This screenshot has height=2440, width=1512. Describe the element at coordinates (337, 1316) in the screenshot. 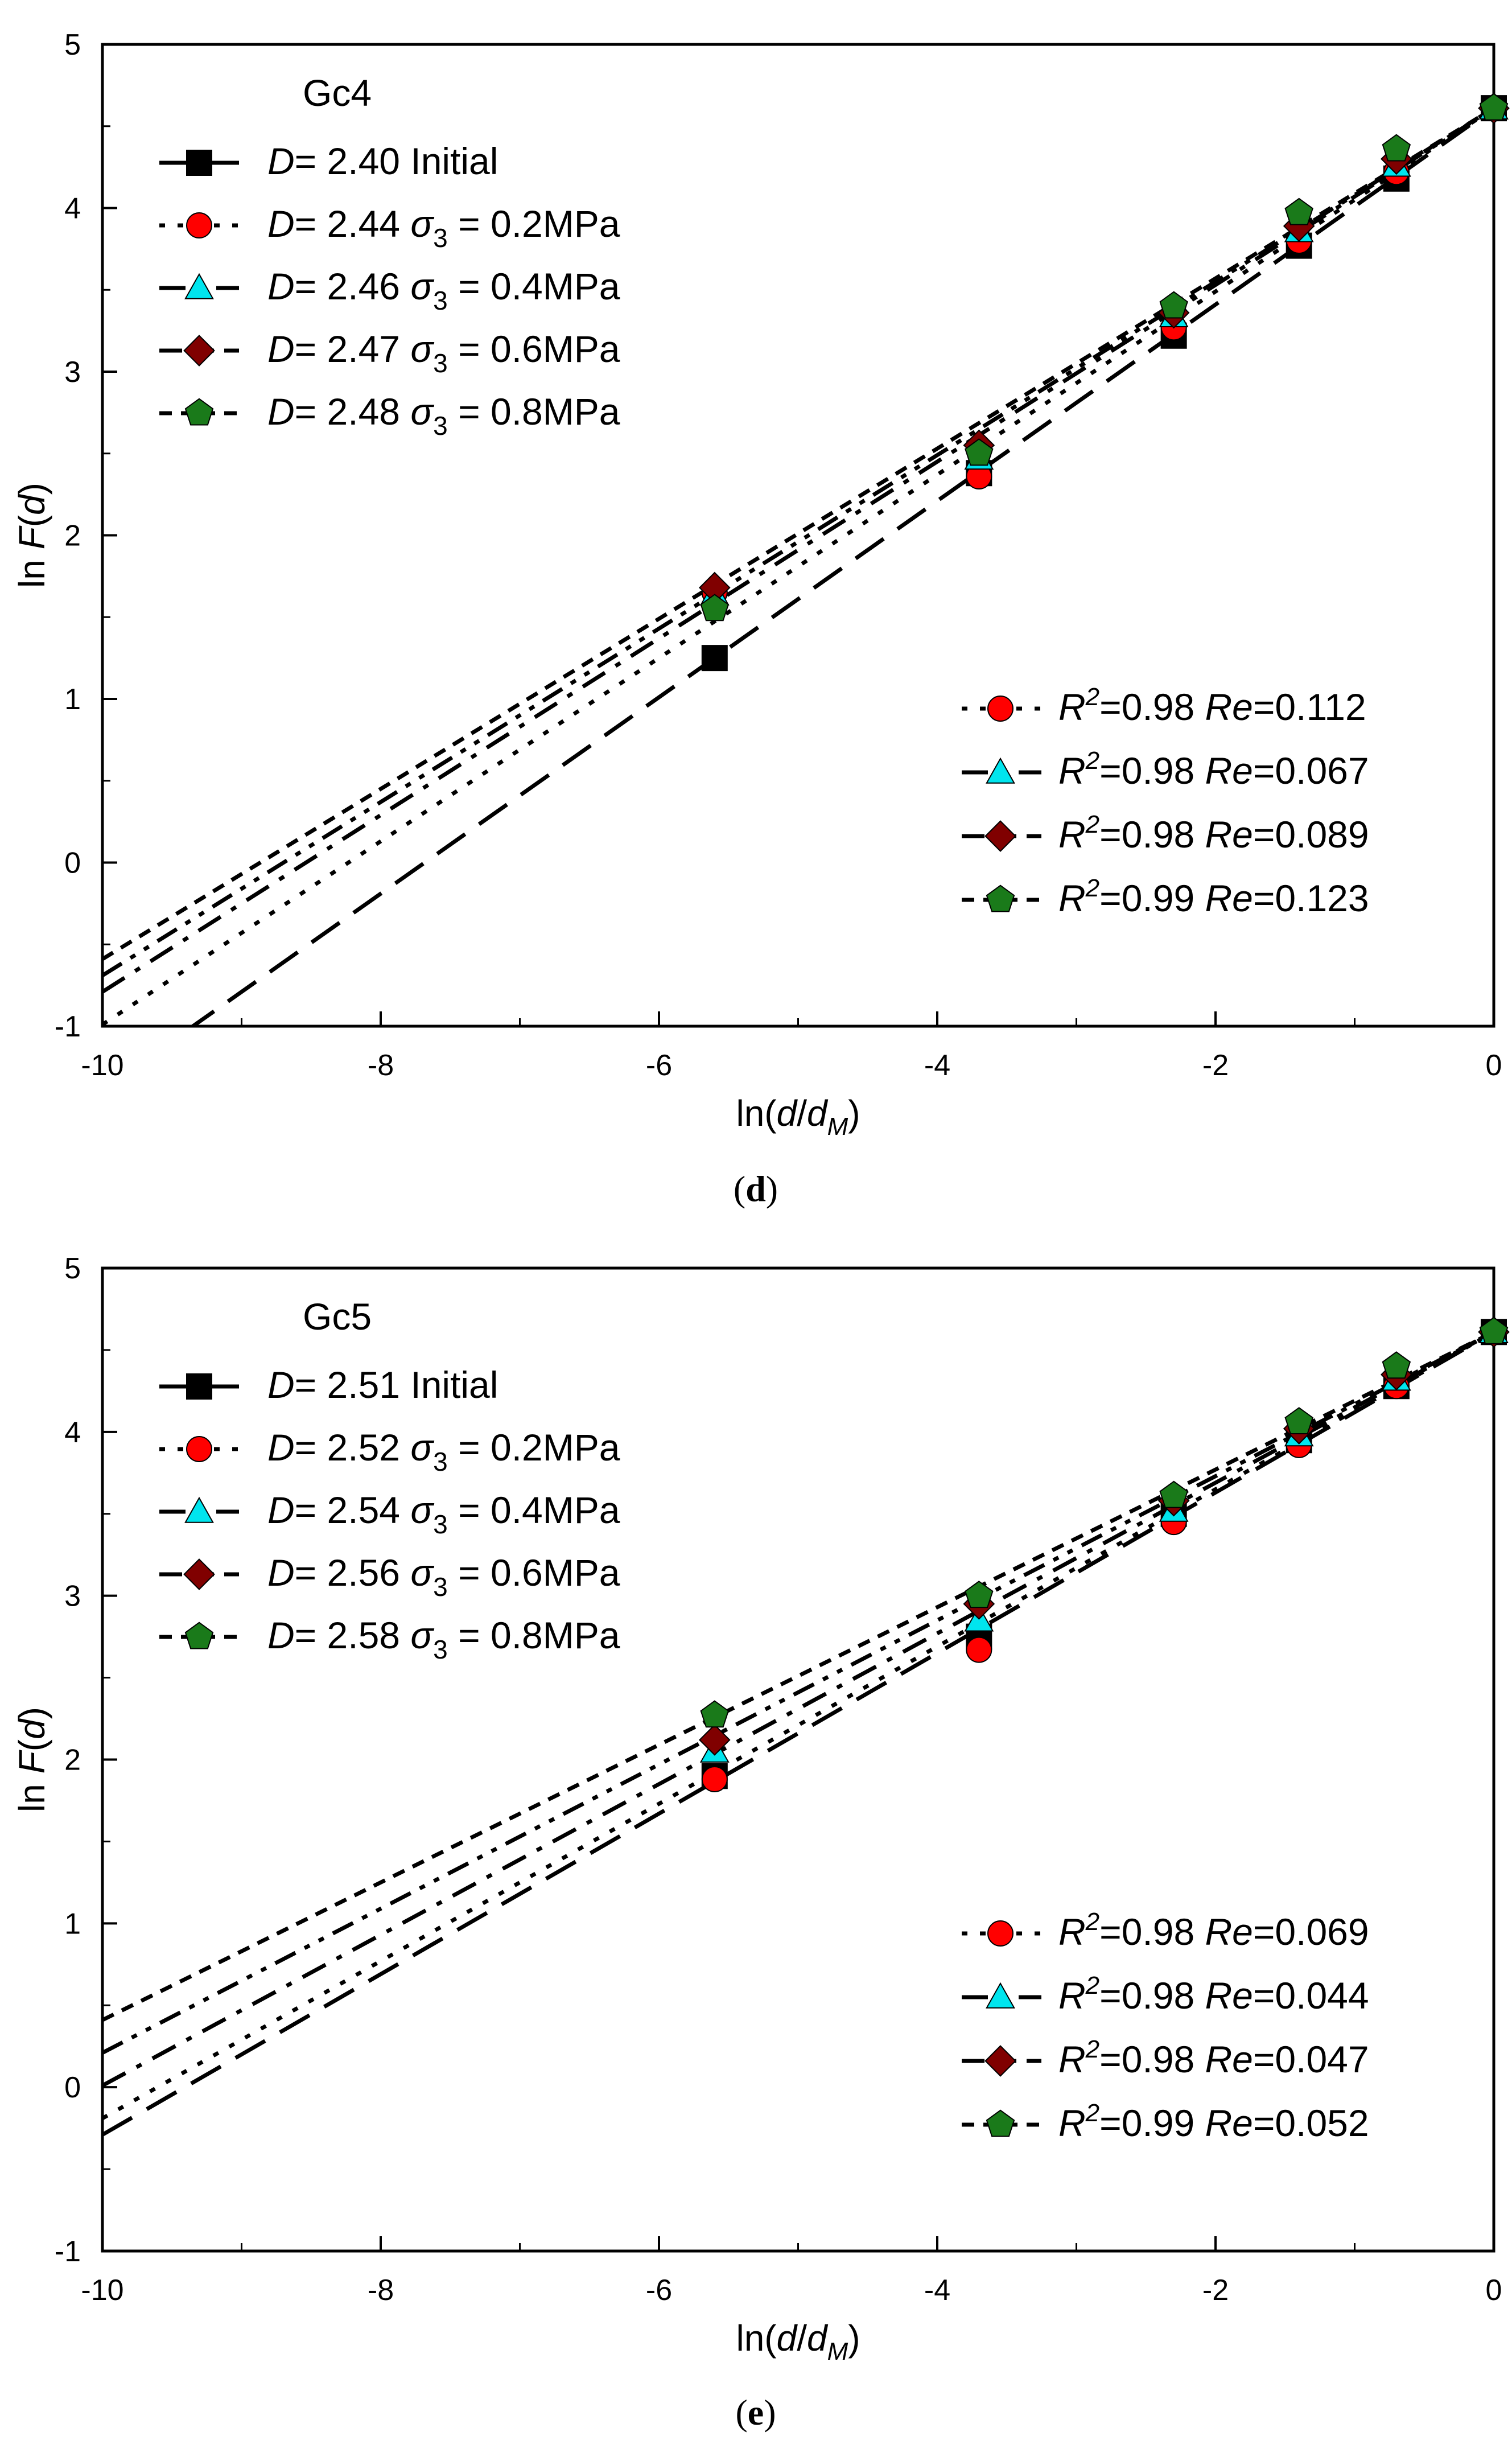

I see `chart-title: Gc5` at that location.